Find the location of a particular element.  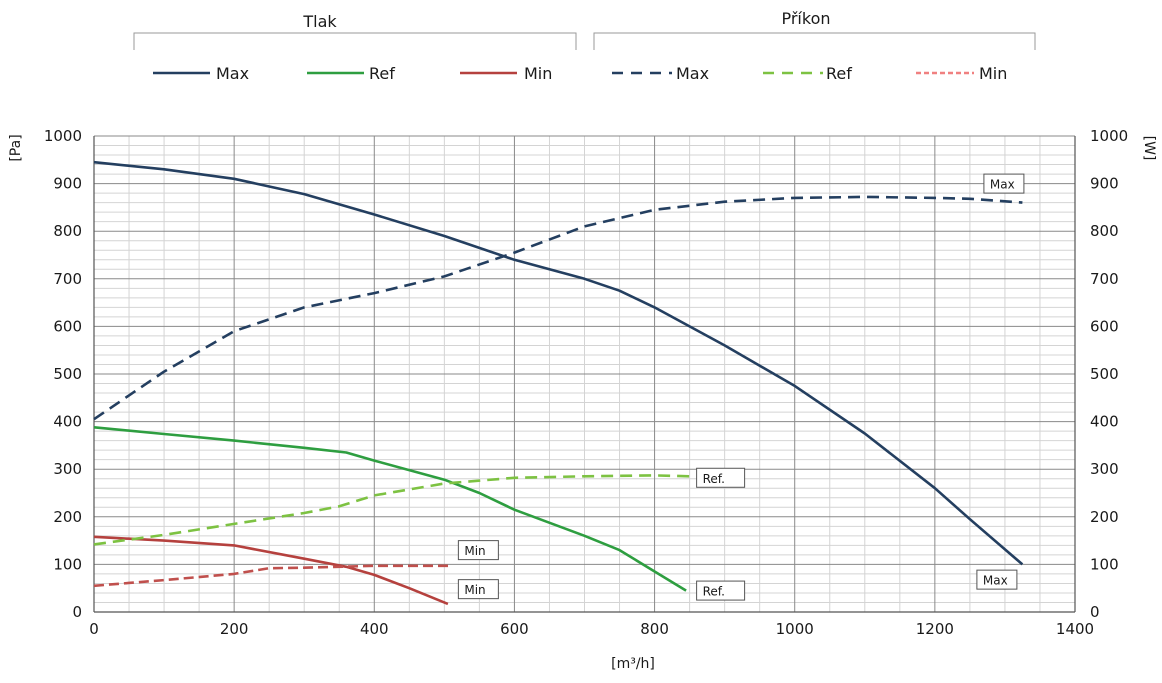

y-right-tick-label: 400 is located at coordinates (1104, 422).